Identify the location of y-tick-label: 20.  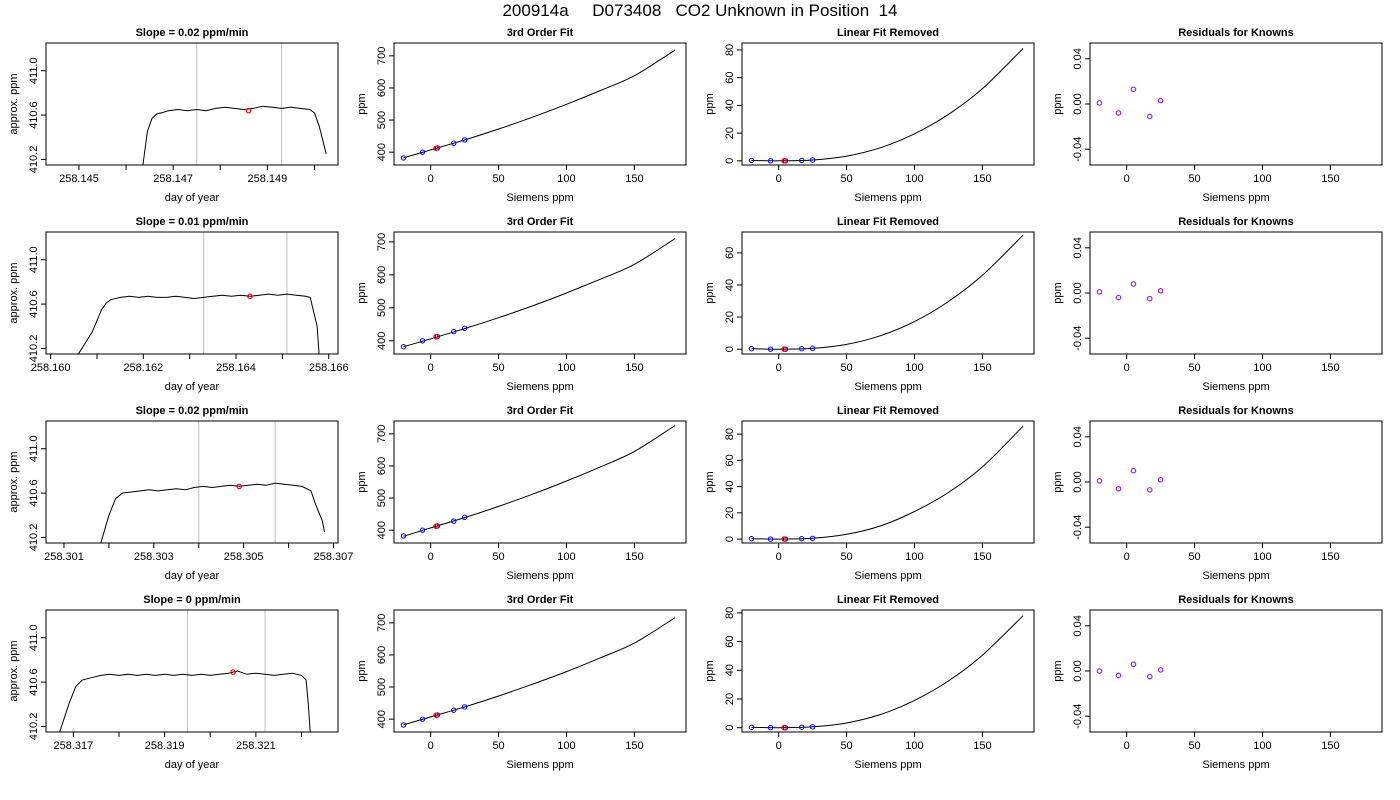
(730, 133).